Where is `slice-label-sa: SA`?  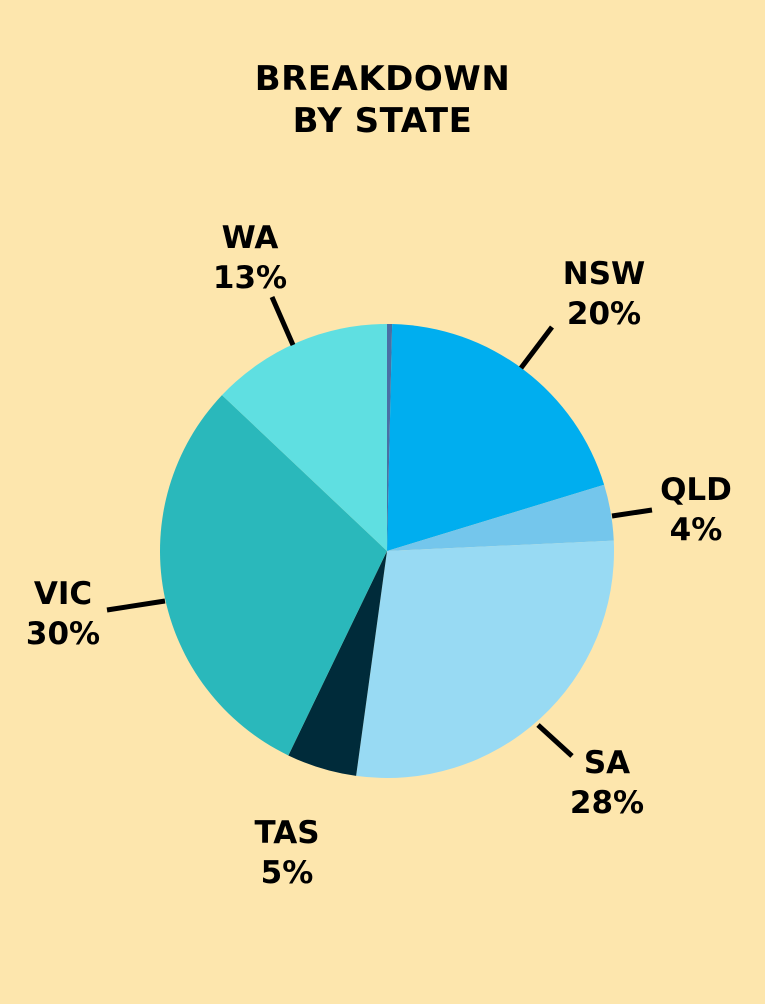 slice-label-sa: SA is located at coordinates (607, 763).